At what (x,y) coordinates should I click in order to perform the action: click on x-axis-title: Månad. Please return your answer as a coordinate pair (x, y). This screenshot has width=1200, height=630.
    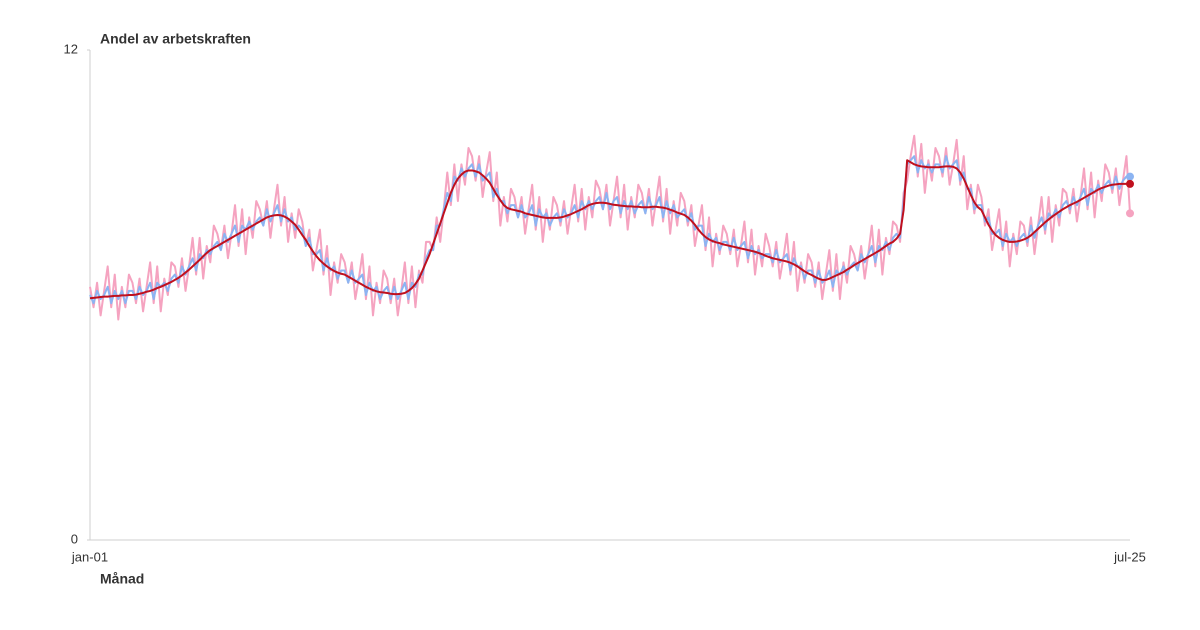
    Looking at the image, I should click on (122, 579).